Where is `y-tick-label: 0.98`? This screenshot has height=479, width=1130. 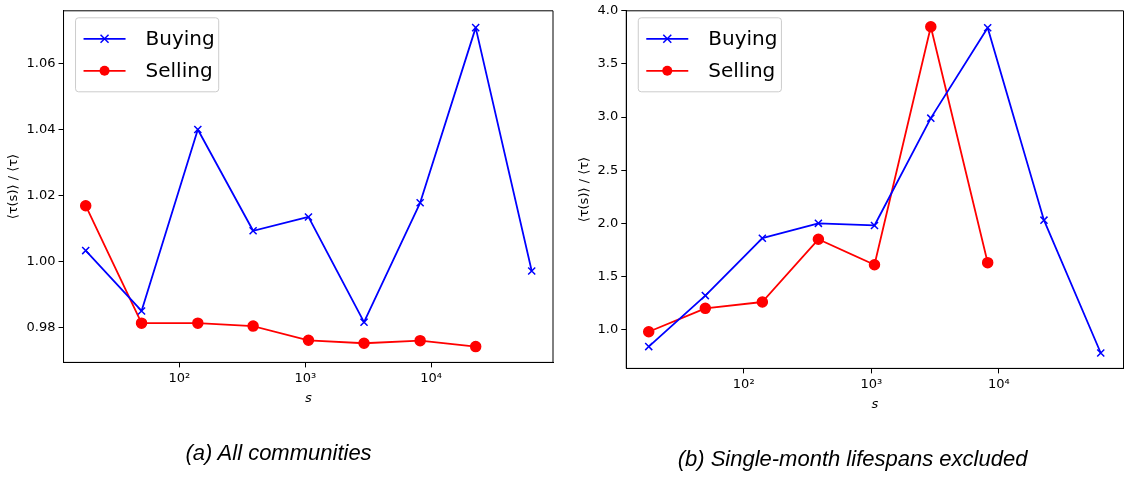
y-tick-label: 0.98 is located at coordinates (41, 326).